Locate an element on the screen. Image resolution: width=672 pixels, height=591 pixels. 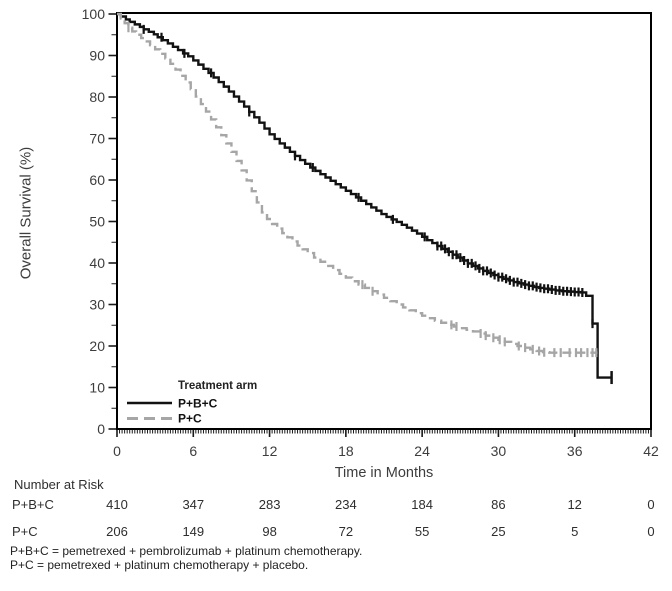
y-tick-label: 30 is located at coordinates (97, 305).